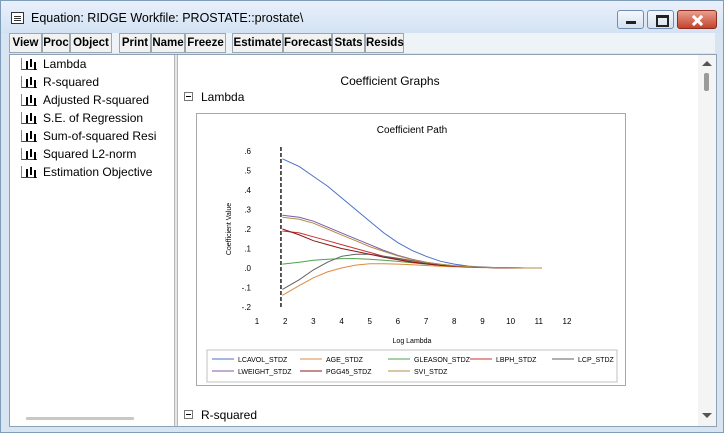 The height and width of the screenshot is (433, 724). Describe the element at coordinates (97, 64) in the screenshot. I see `tree-item-lambda: Lambda` at that location.